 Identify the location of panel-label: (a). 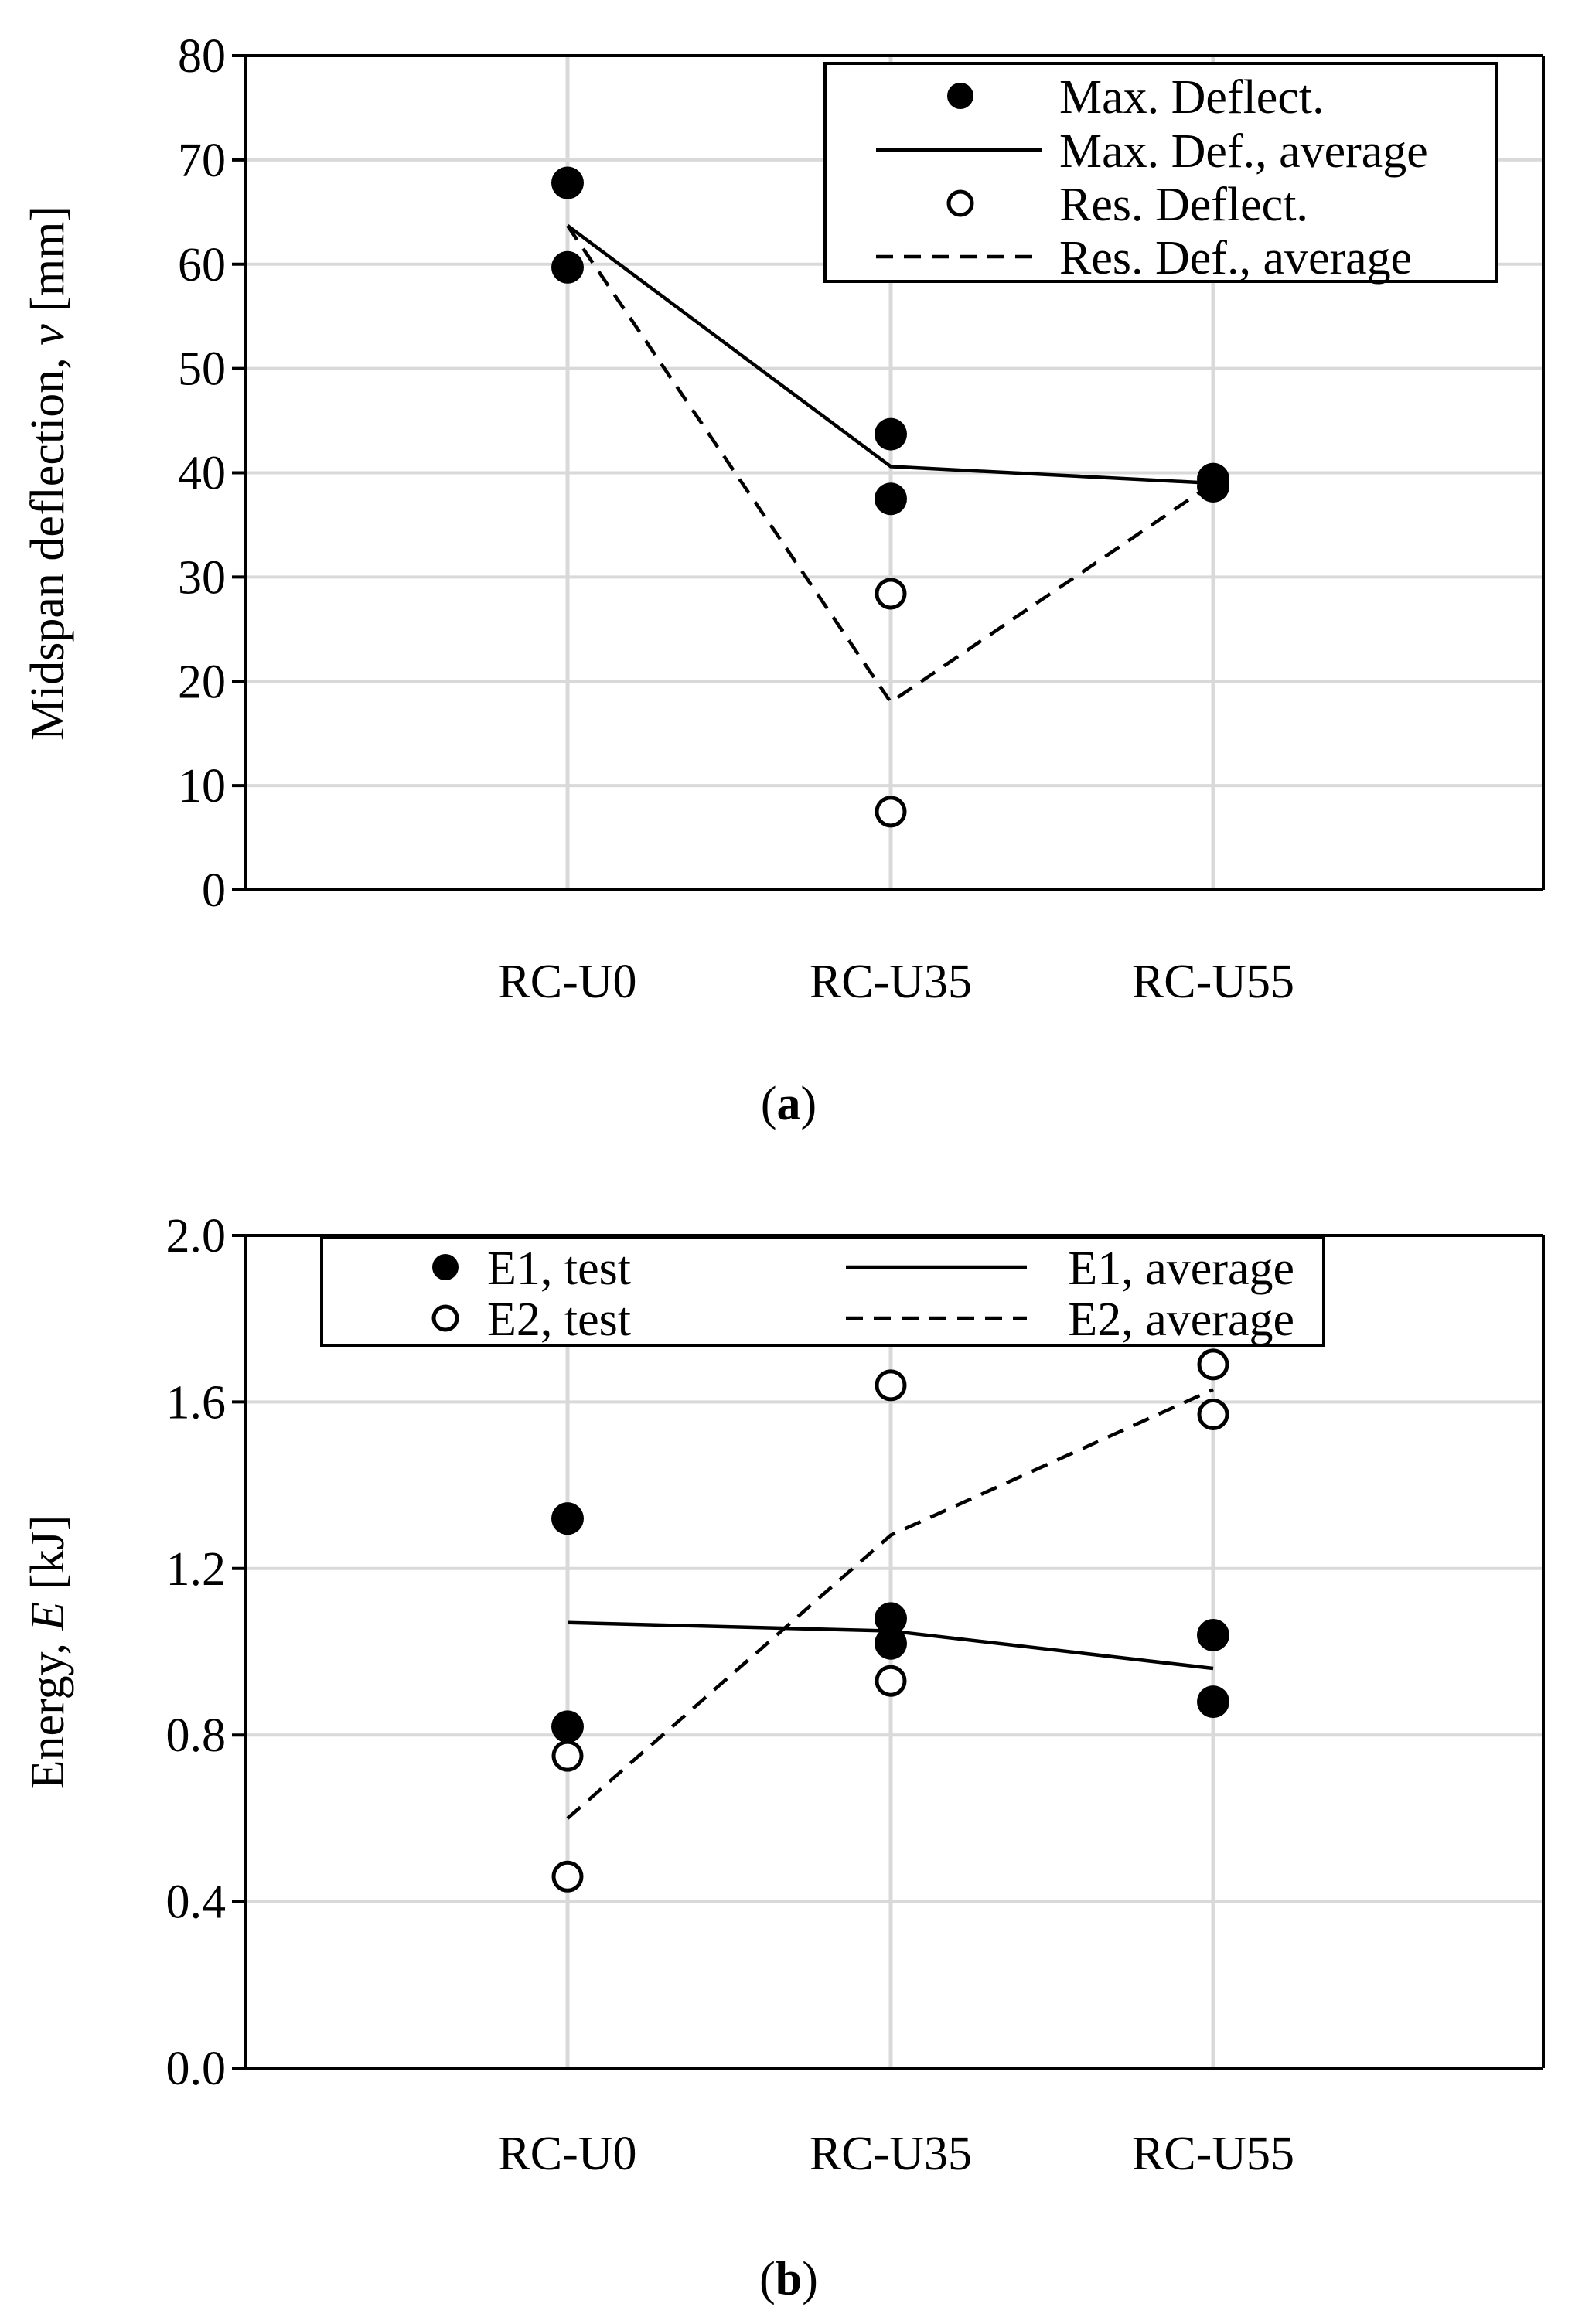
(789, 1104).